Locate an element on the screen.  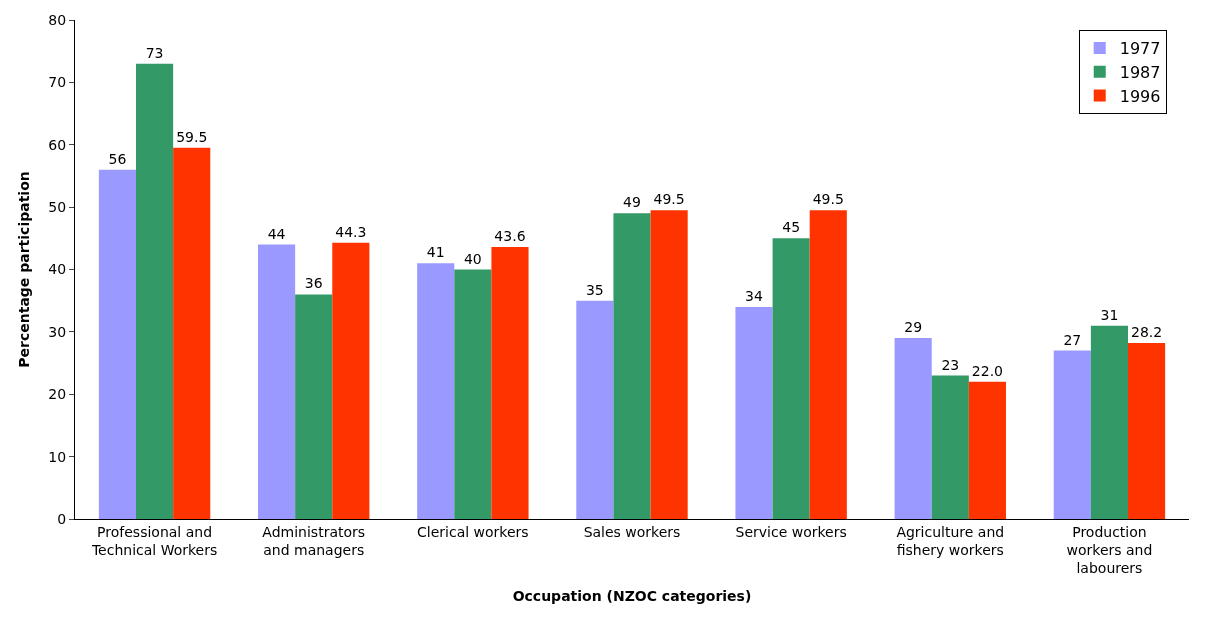
x-tick-label: Clerical workers is located at coordinates (473, 531).